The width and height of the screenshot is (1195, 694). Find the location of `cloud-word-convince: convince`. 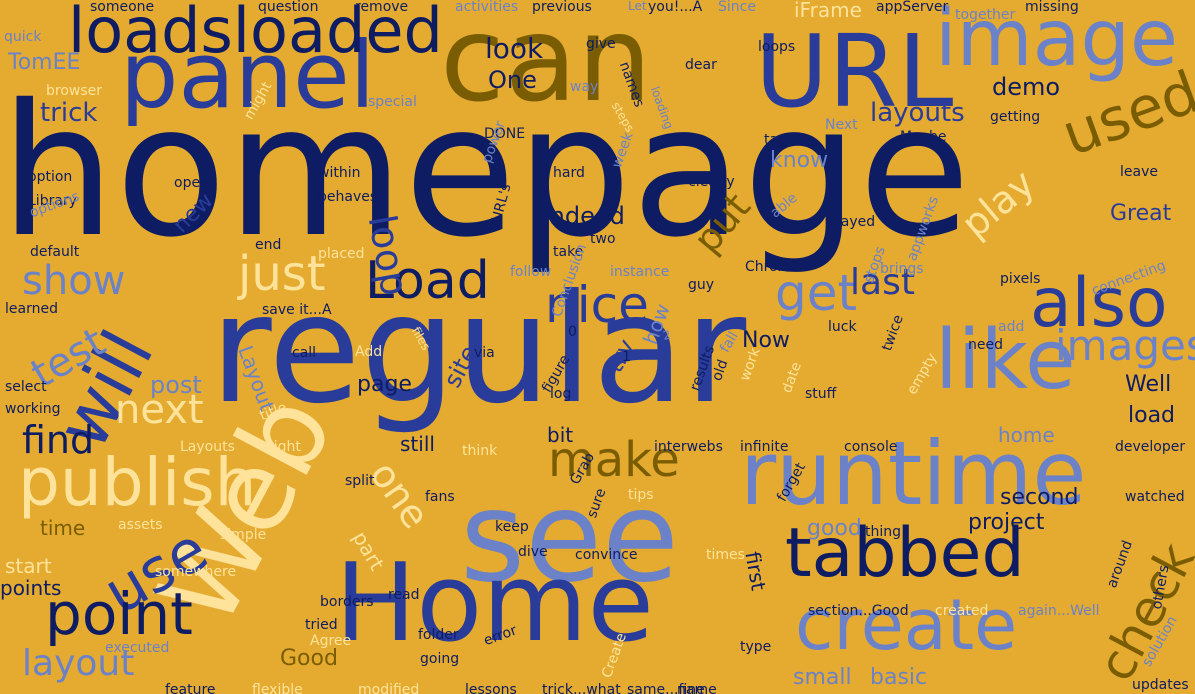

cloud-word-convince: convince is located at coordinates (606, 555).